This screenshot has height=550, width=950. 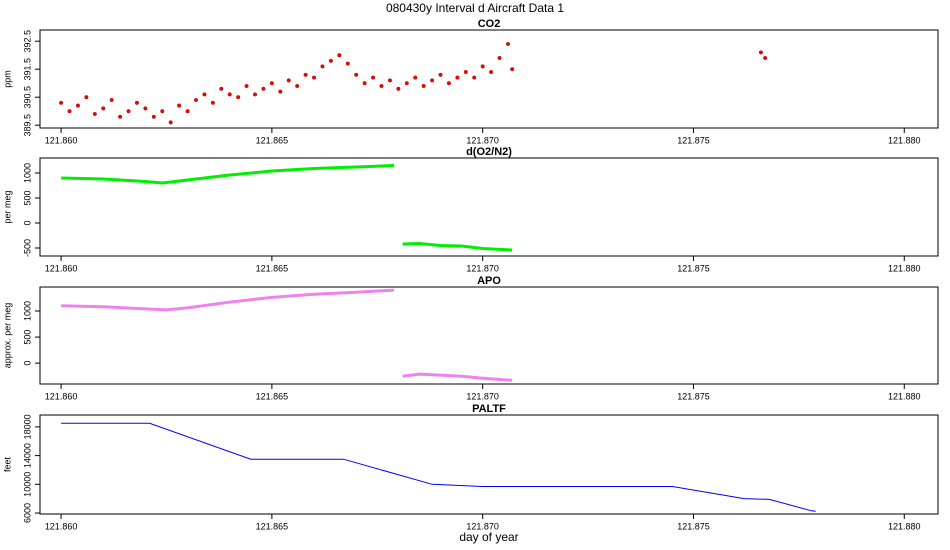 I want to click on y-tick-label: 6000, so click(x=27, y=513).